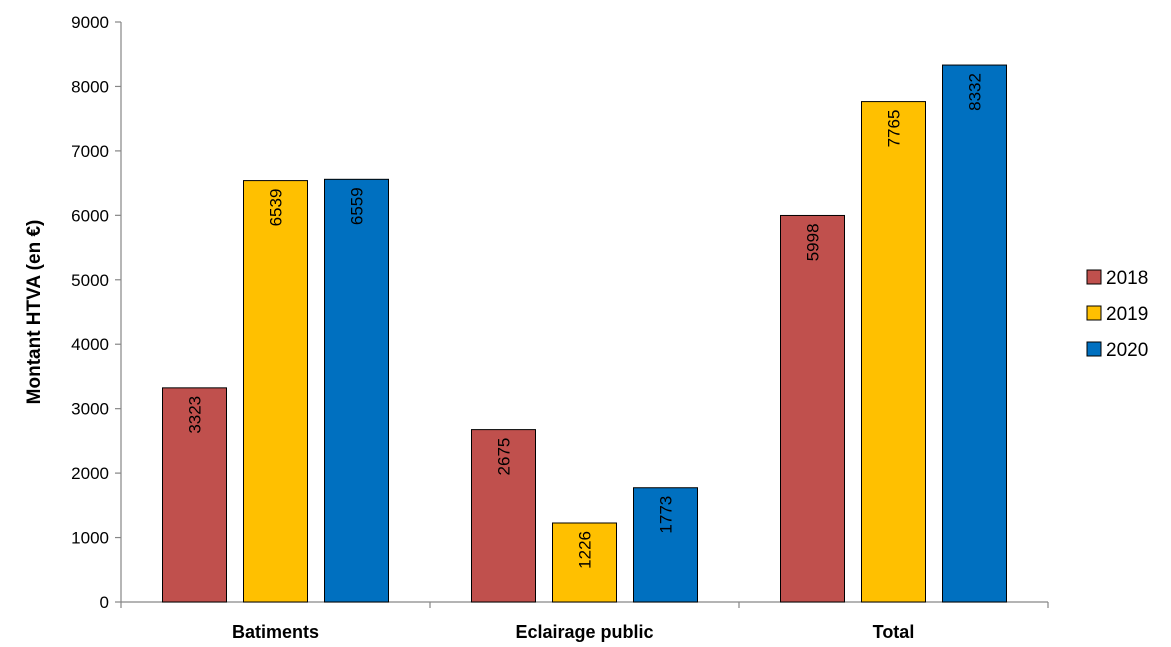 Image resolution: width=1171 pixels, height=647 pixels. I want to click on y-tick-label: 4000, so click(90, 344).